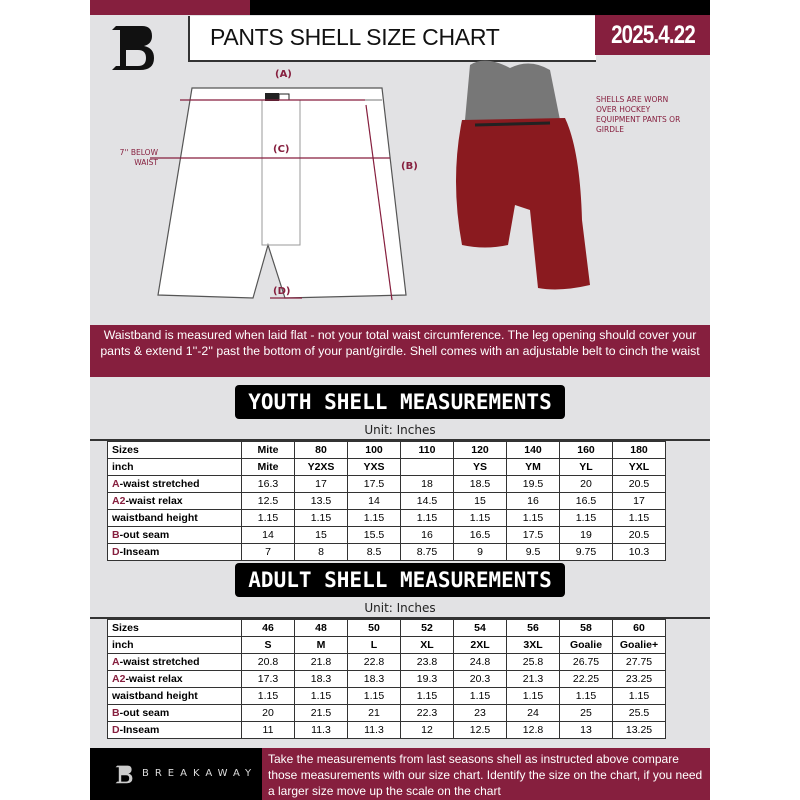 Image resolution: width=800 pixels, height=800 pixels. I want to click on table-cell: 20.8, so click(268, 662).